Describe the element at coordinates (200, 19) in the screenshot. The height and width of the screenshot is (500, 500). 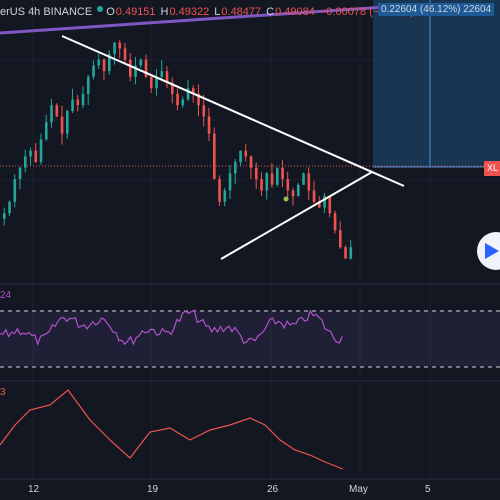
I see `purple-trendline` at that location.